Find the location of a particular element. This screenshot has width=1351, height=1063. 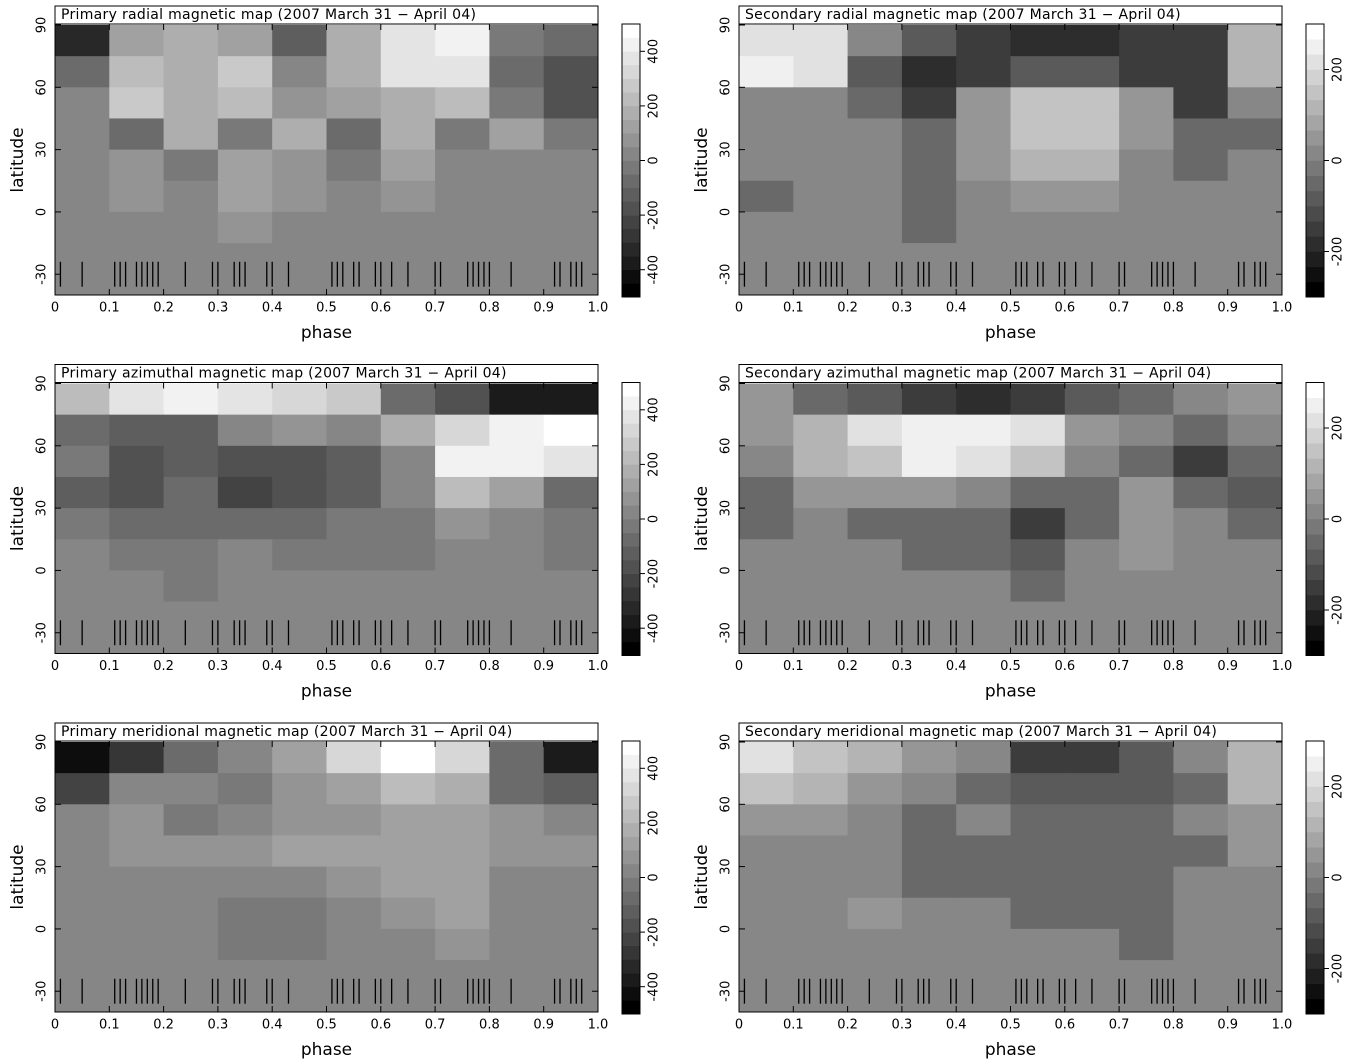

x-tick-label: 0.3 is located at coordinates (902, 308).